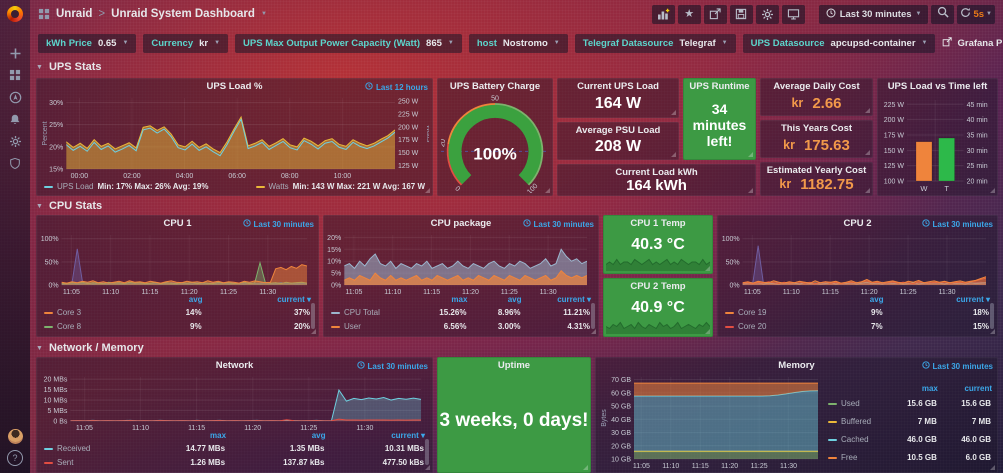  Describe the element at coordinates (234, 365) in the screenshot. I see `panel-title: Network` at that location.